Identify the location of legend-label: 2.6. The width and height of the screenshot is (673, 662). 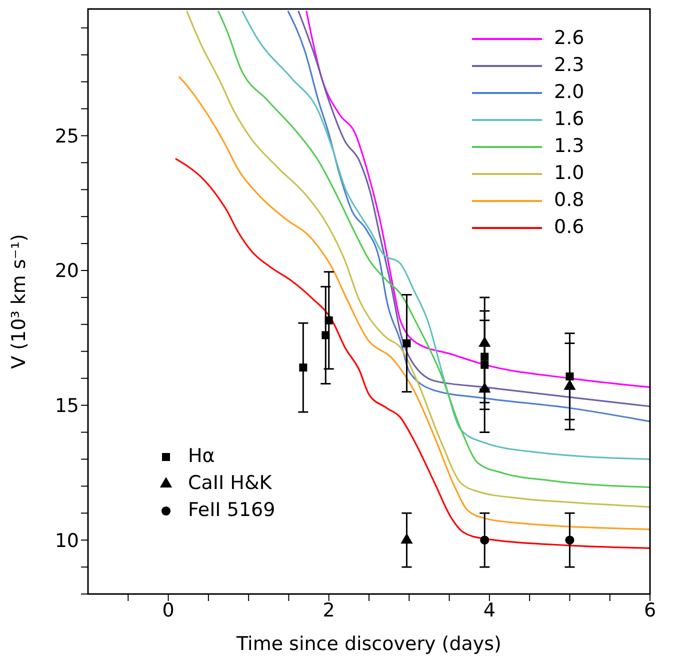
(569, 38).